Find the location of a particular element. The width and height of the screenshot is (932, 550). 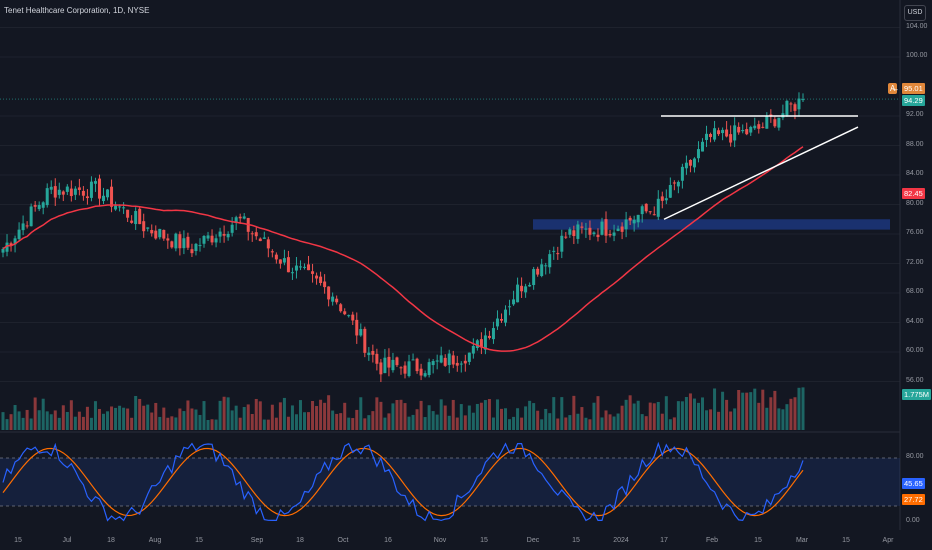

price-axis-label: 100.00 is located at coordinates (917, 55).